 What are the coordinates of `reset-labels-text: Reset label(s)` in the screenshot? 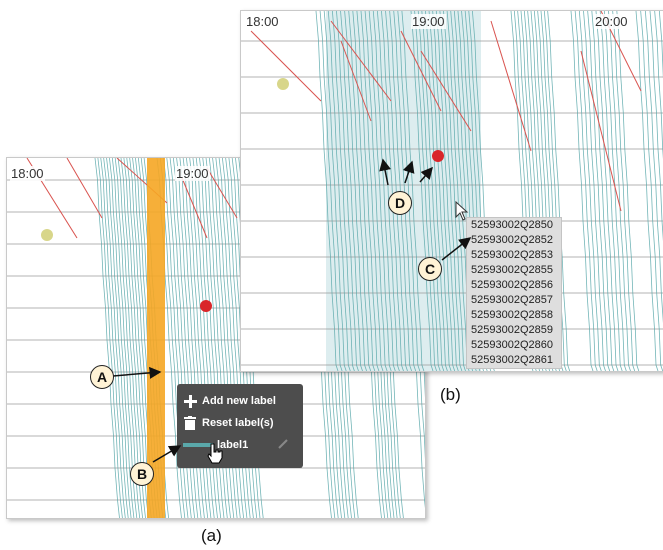 It's located at (238, 423).